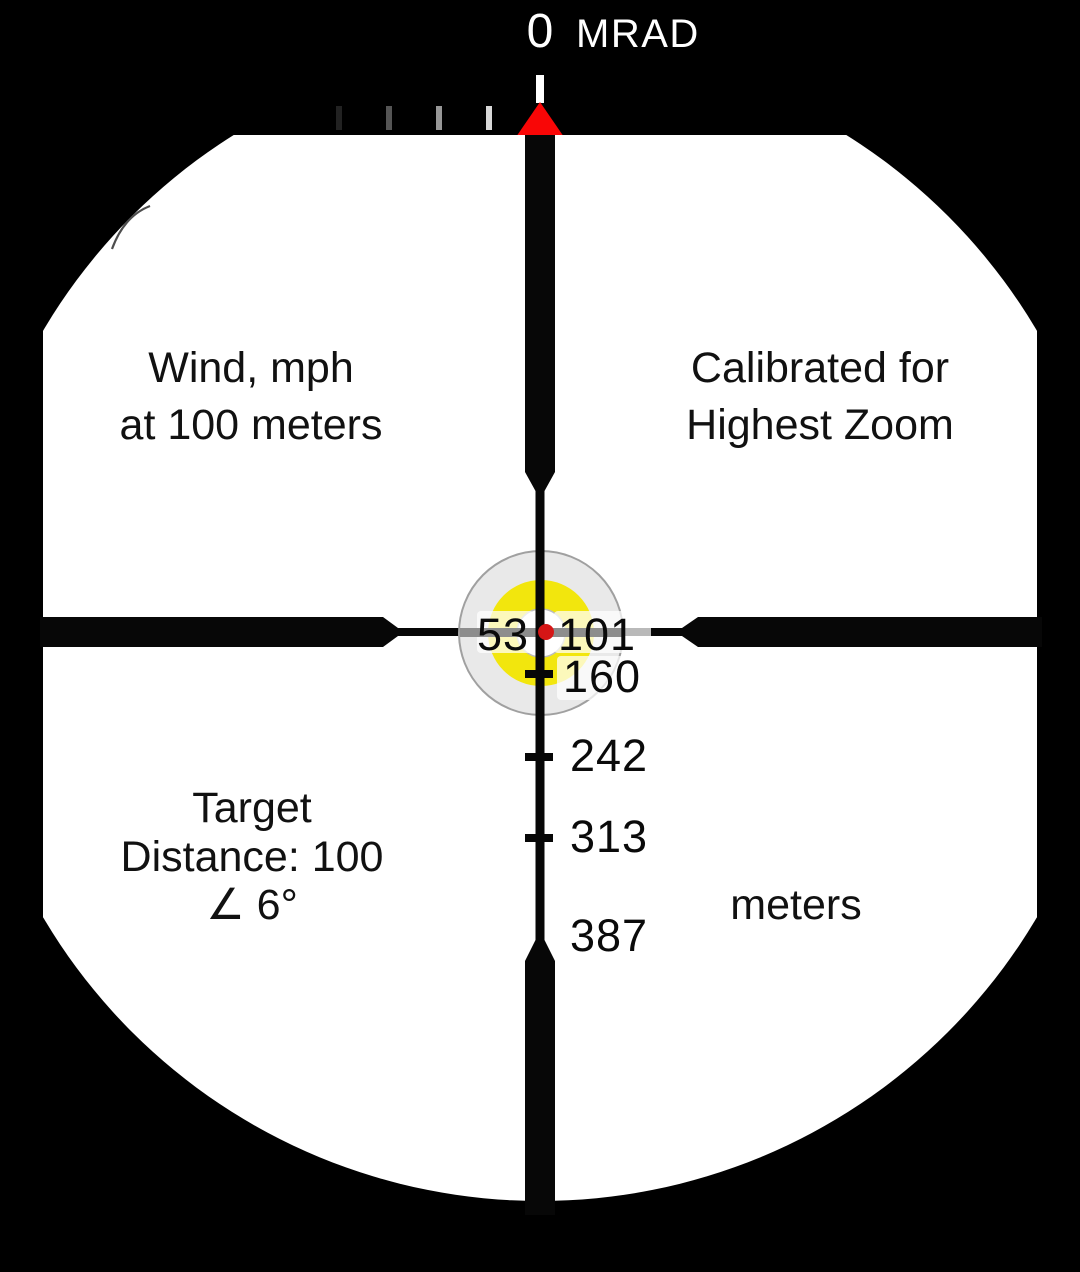 This screenshot has width=1080, height=1272. What do you see at coordinates (252, 905) in the screenshot?
I see `target-info-line3: ∠ 6°` at bounding box center [252, 905].